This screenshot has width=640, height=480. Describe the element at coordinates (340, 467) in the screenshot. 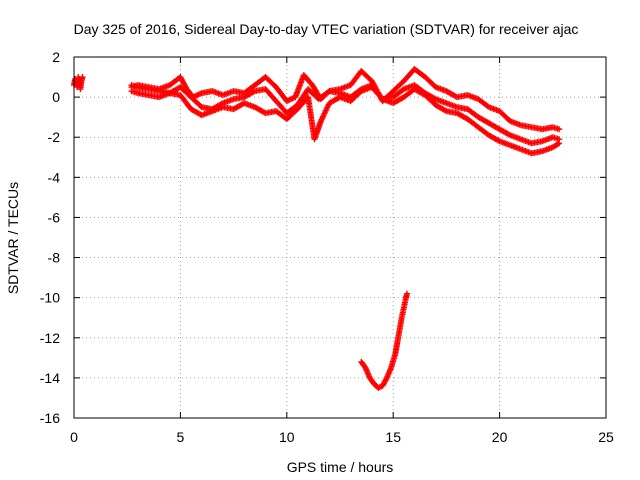

I see `x-axis-label: GPS time / hours` at that location.